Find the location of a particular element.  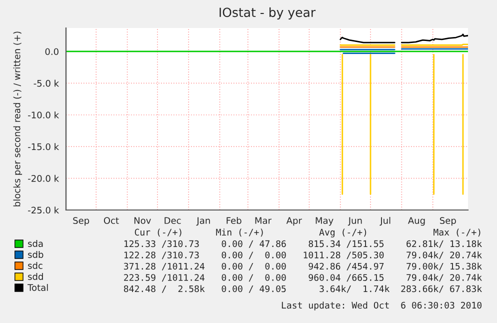

x-tick-label: Dec is located at coordinates (172, 220).